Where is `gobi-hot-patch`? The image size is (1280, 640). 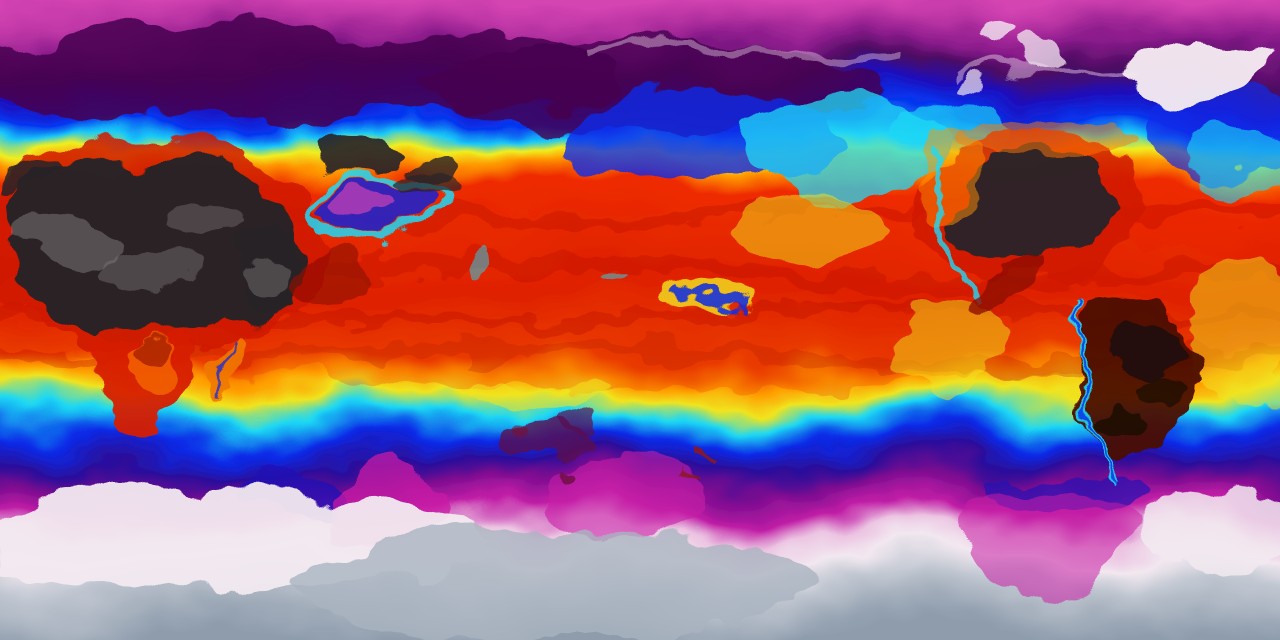 gobi-hot-patch is located at coordinates (432, 185).